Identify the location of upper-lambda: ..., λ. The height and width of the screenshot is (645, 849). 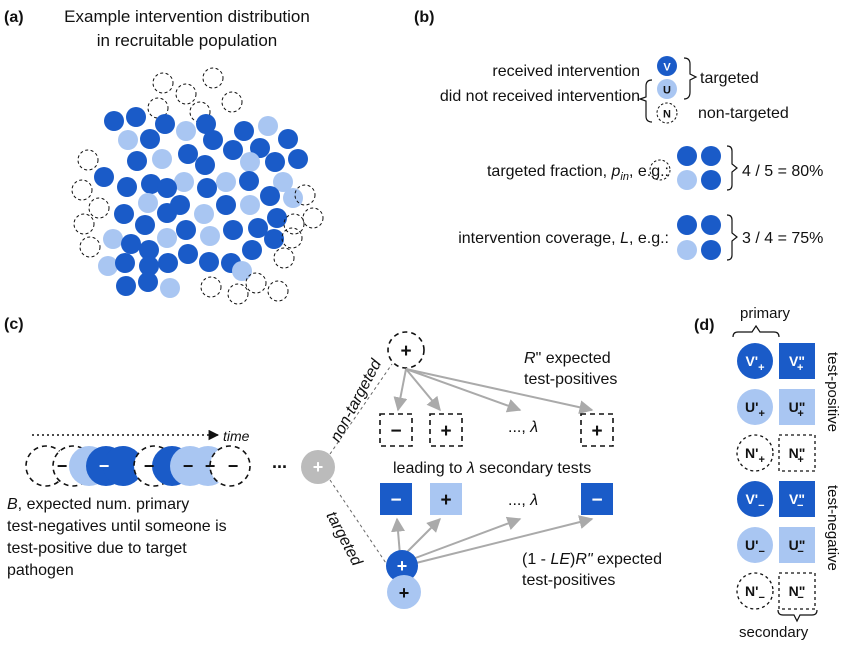
(523, 427).